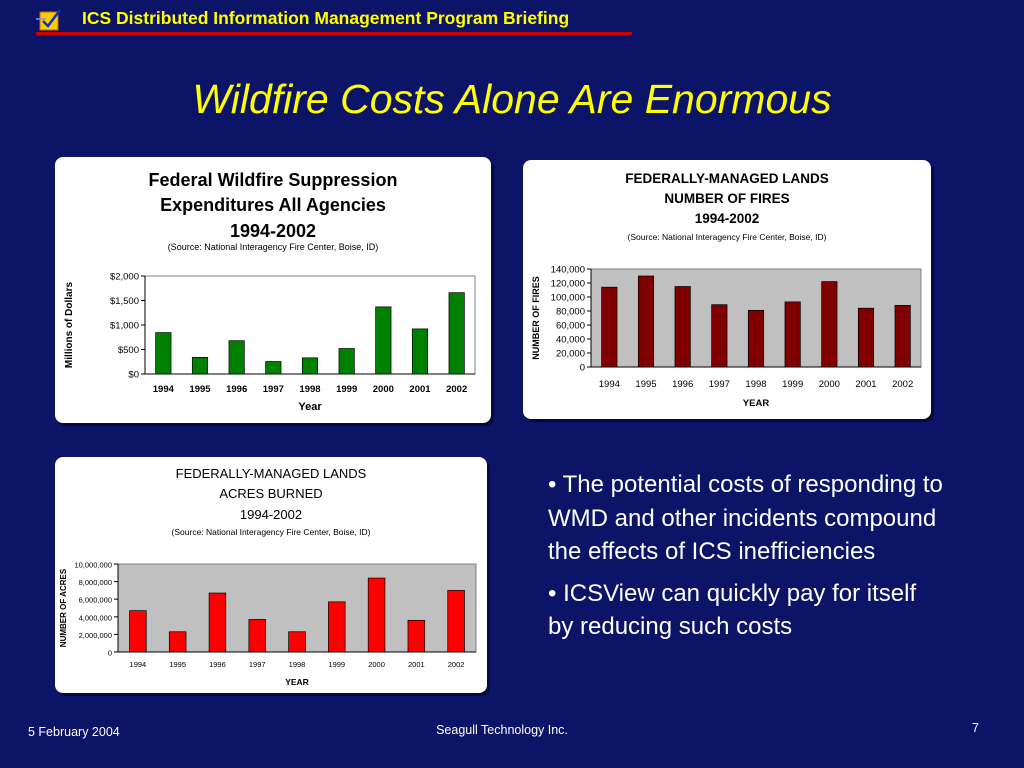  Describe the element at coordinates (502, 730) in the screenshot. I see `footer-company: Seagull Technology Inc.` at that location.